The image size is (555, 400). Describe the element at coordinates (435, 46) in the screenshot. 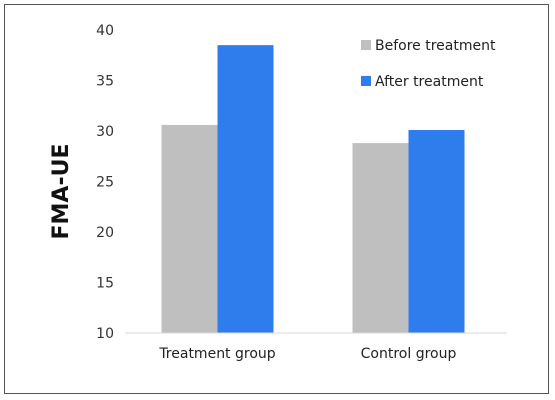

I see `legend-label: Before treatment` at that location.